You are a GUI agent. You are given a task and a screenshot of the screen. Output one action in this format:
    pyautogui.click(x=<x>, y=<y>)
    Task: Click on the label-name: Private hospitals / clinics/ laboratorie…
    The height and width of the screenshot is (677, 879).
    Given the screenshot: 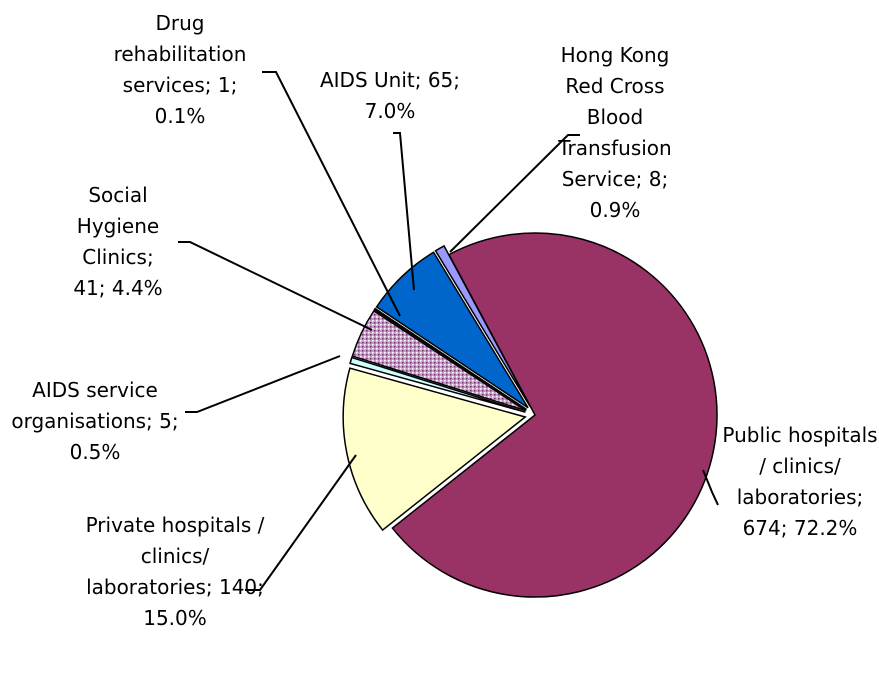 What is the action you would take?
    pyautogui.click(x=175, y=556)
    